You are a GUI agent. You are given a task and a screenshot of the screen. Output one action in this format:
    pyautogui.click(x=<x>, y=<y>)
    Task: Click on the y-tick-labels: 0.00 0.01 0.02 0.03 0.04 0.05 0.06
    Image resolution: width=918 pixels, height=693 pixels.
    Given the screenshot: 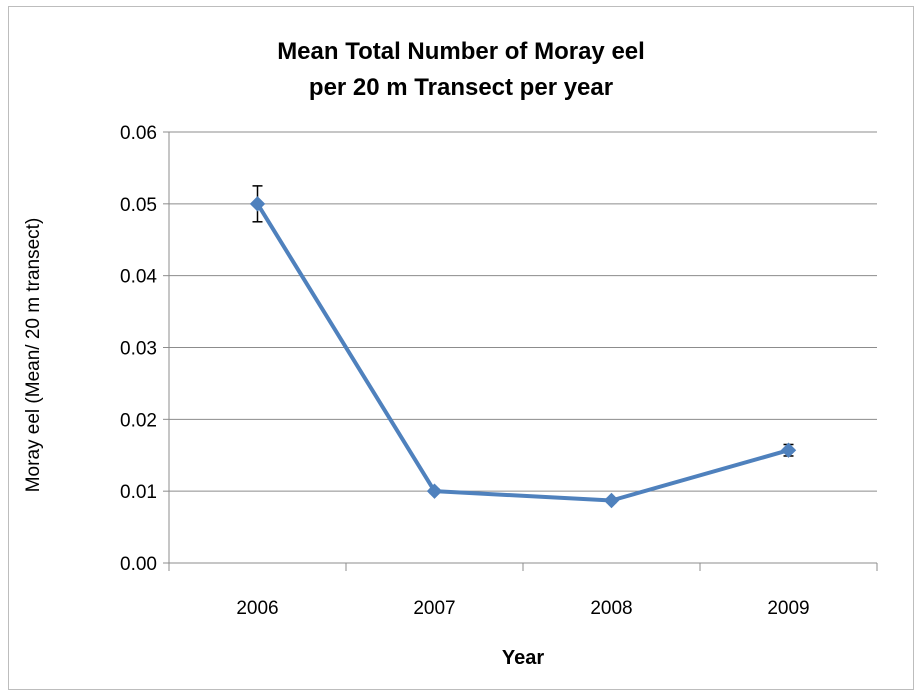 What is the action you would take?
    pyautogui.click(x=138, y=349)
    